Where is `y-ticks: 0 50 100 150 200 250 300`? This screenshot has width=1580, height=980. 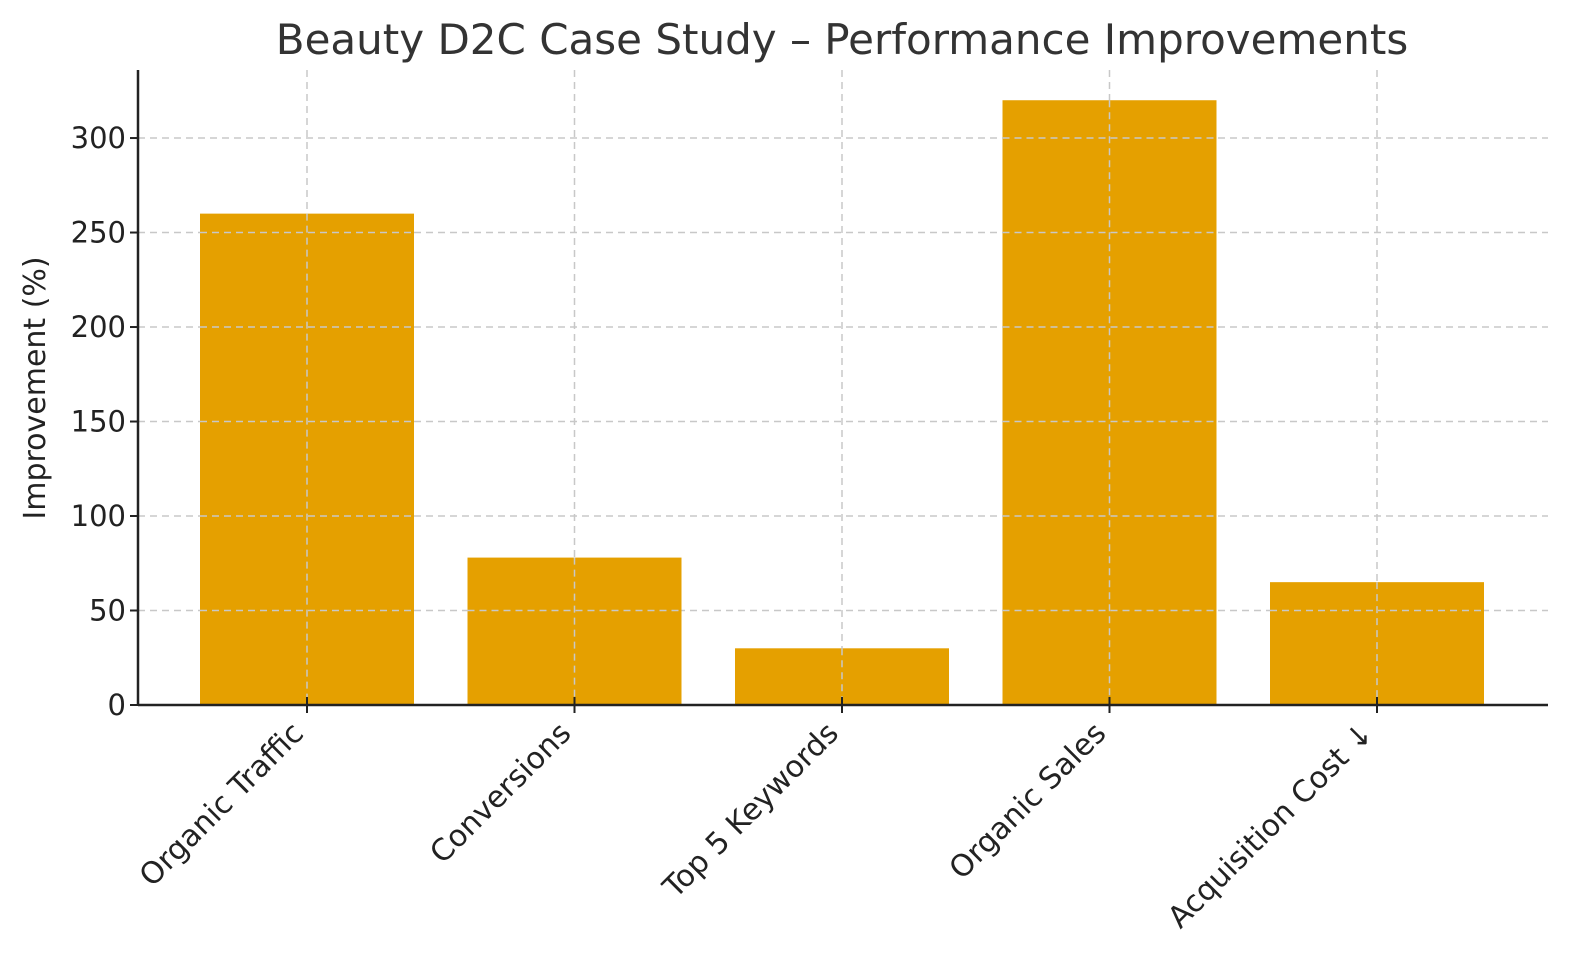 y-ticks: 0 50 100 150 200 250 300 is located at coordinates (104, 421).